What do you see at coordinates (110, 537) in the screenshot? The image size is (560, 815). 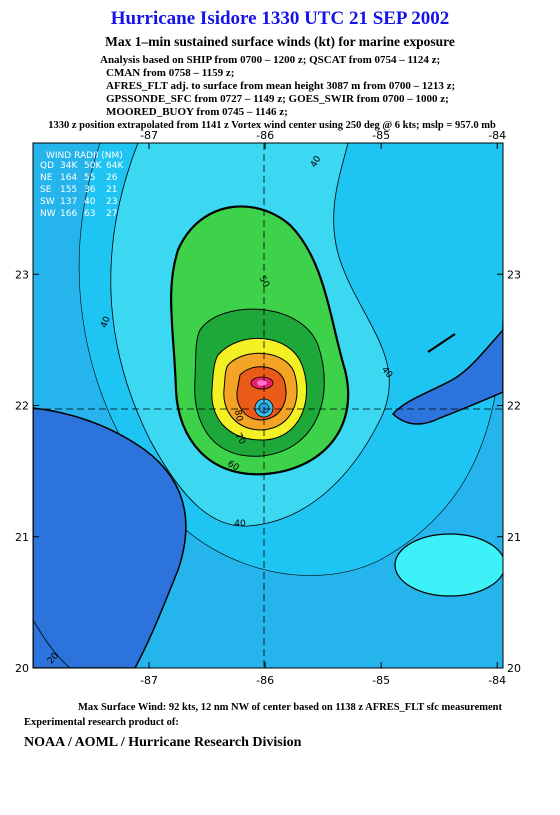 I see `land-yucatan` at bounding box center [110, 537].